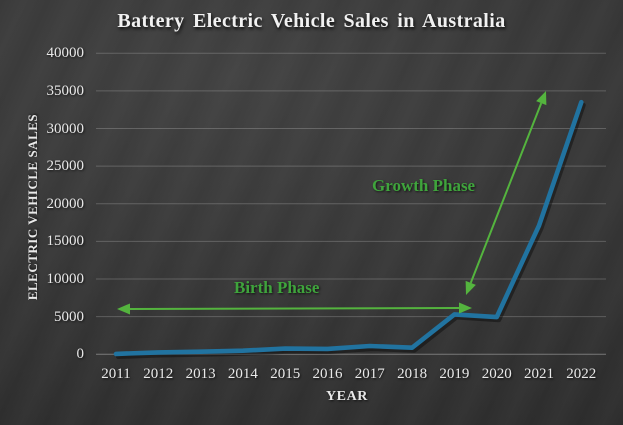 This screenshot has height=425, width=623. What do you see at coordinates (200, 374) in the screenshot?
I see `x-tick-label: 2013` at bounding box center [200, 374].